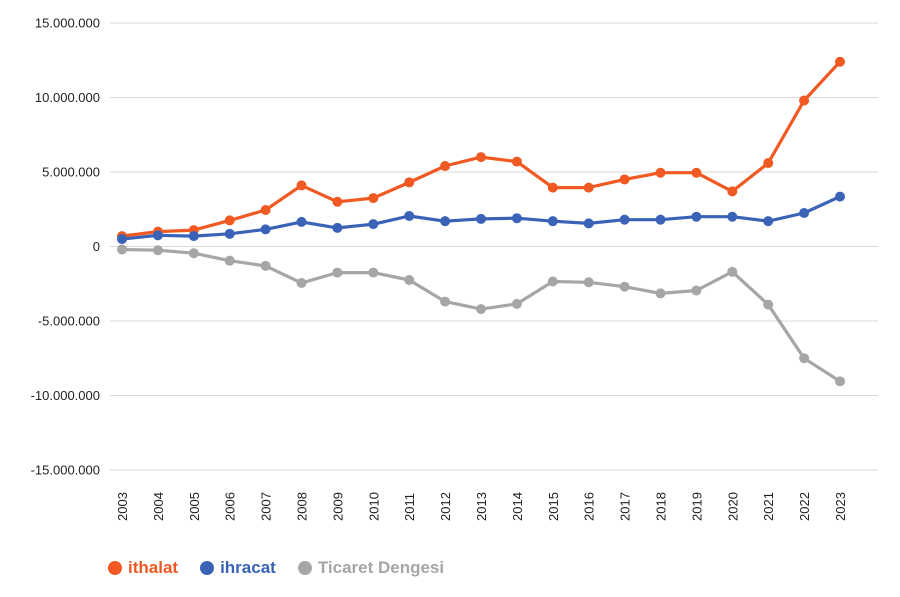 The width and height of the screenshot is (900, 597). Describe the element at coordinates (230, 506) in the screenshot. I see `x-tick-label: 2006` at that location.